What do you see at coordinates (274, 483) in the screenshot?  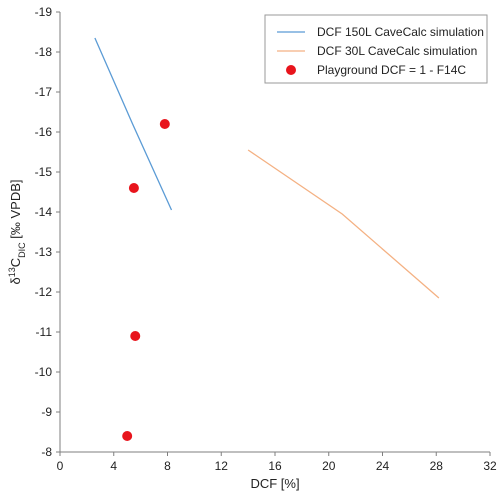 I see `x-axis-title: DCF [%]` at bounding box center [274, 483].